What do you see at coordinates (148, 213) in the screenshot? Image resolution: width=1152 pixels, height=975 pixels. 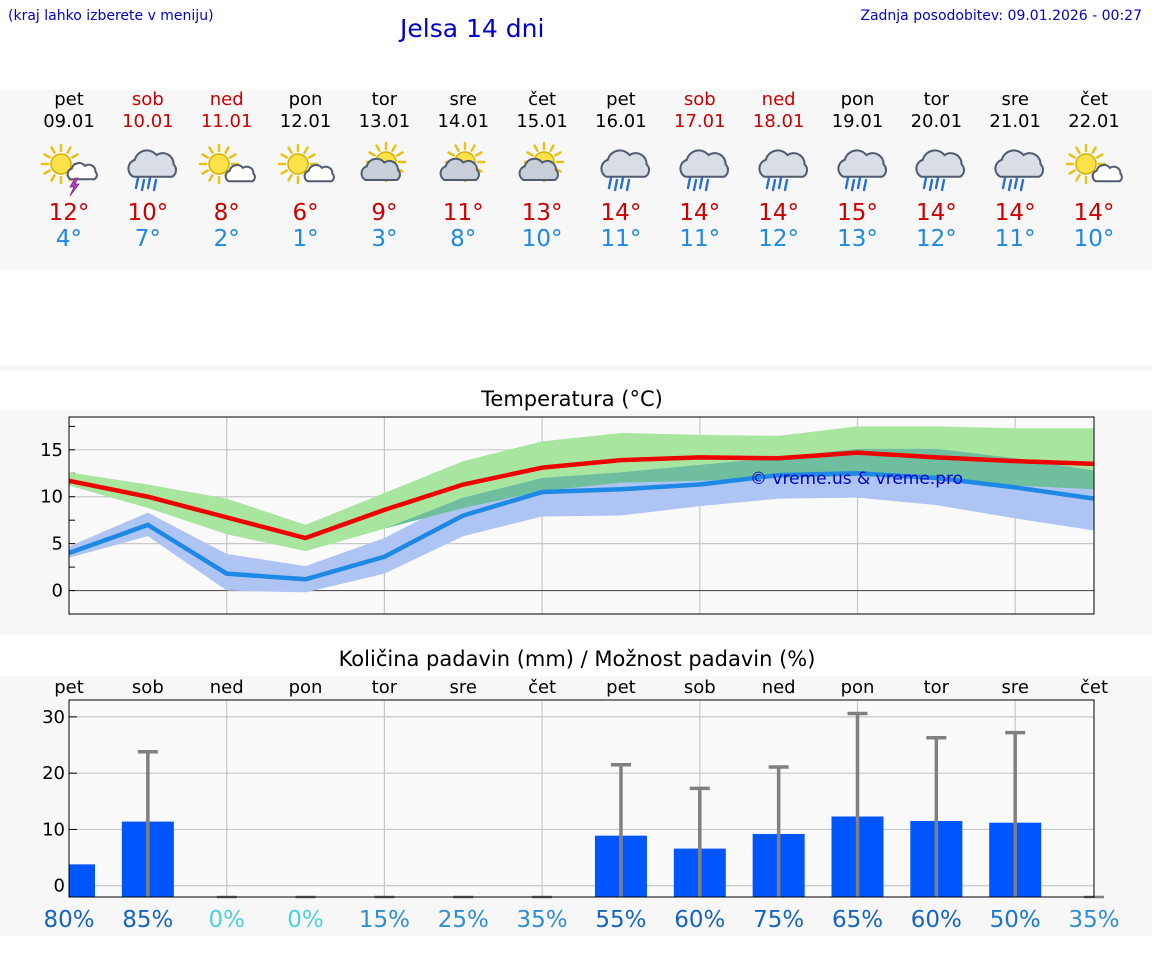 I see `max-temperature: 10°` at bounding box center [148, 213].